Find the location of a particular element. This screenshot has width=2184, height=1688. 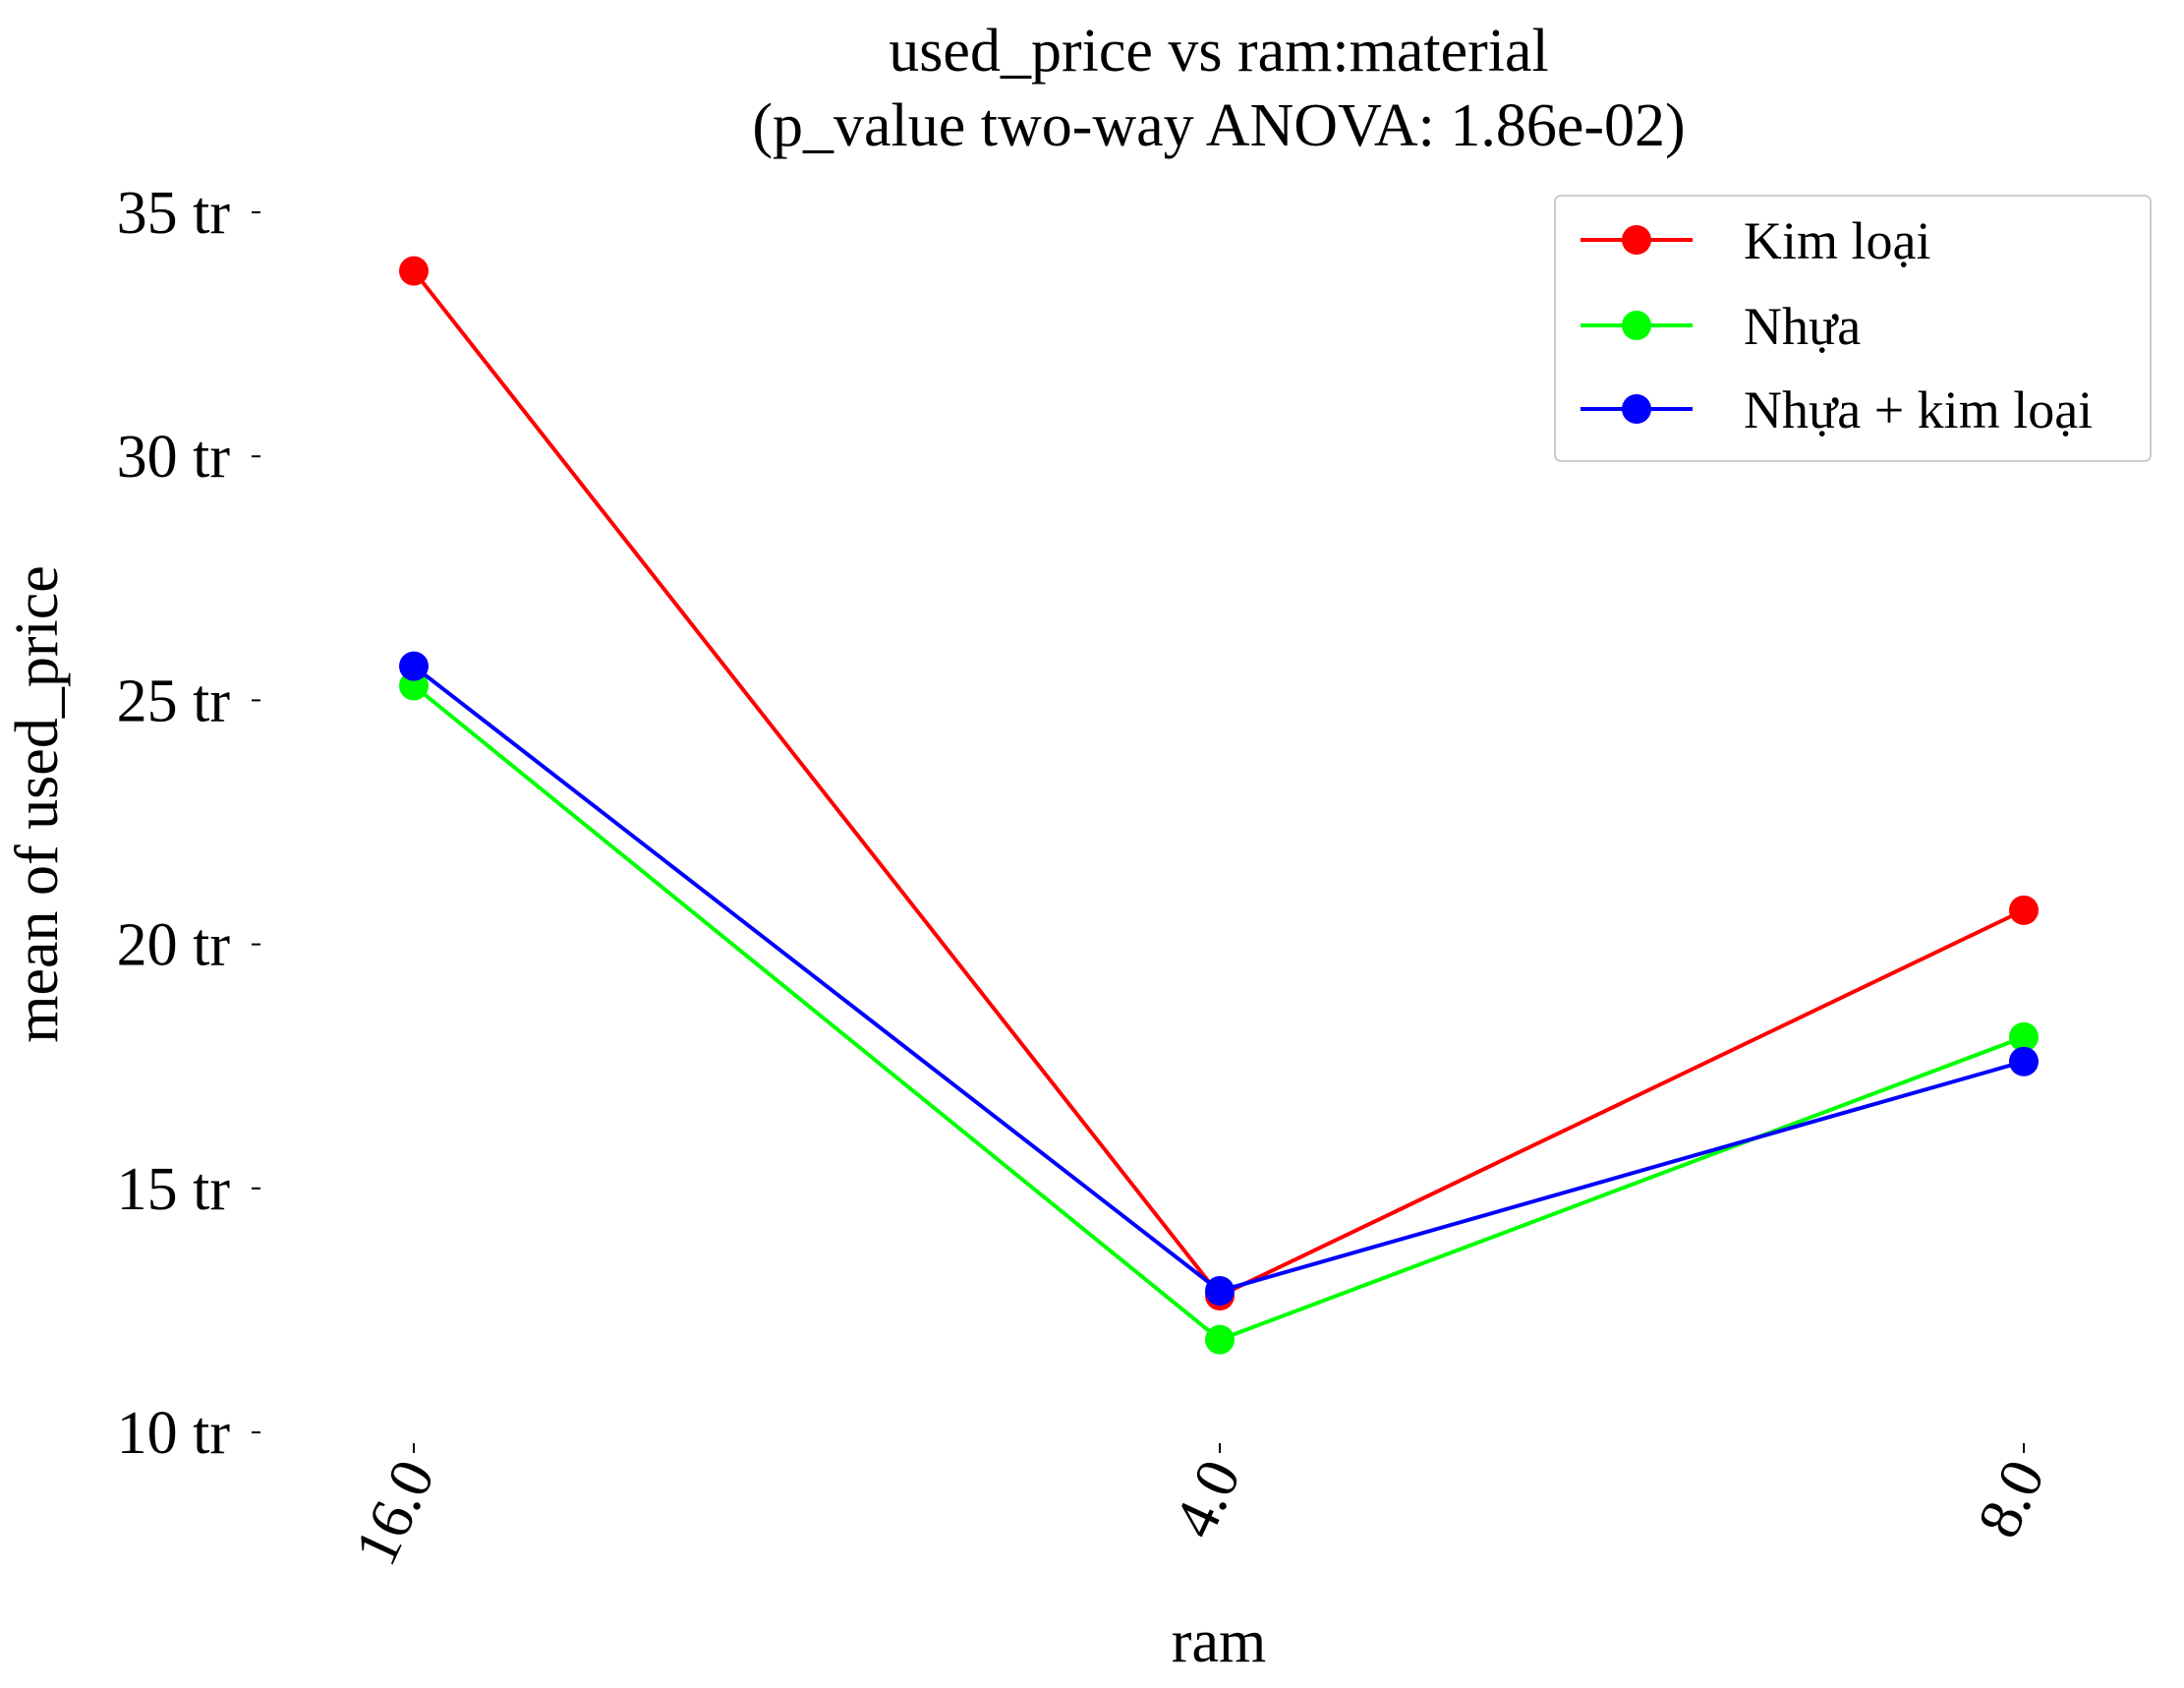

legend-item: Kim loại is located at coordinates (1755, 240).